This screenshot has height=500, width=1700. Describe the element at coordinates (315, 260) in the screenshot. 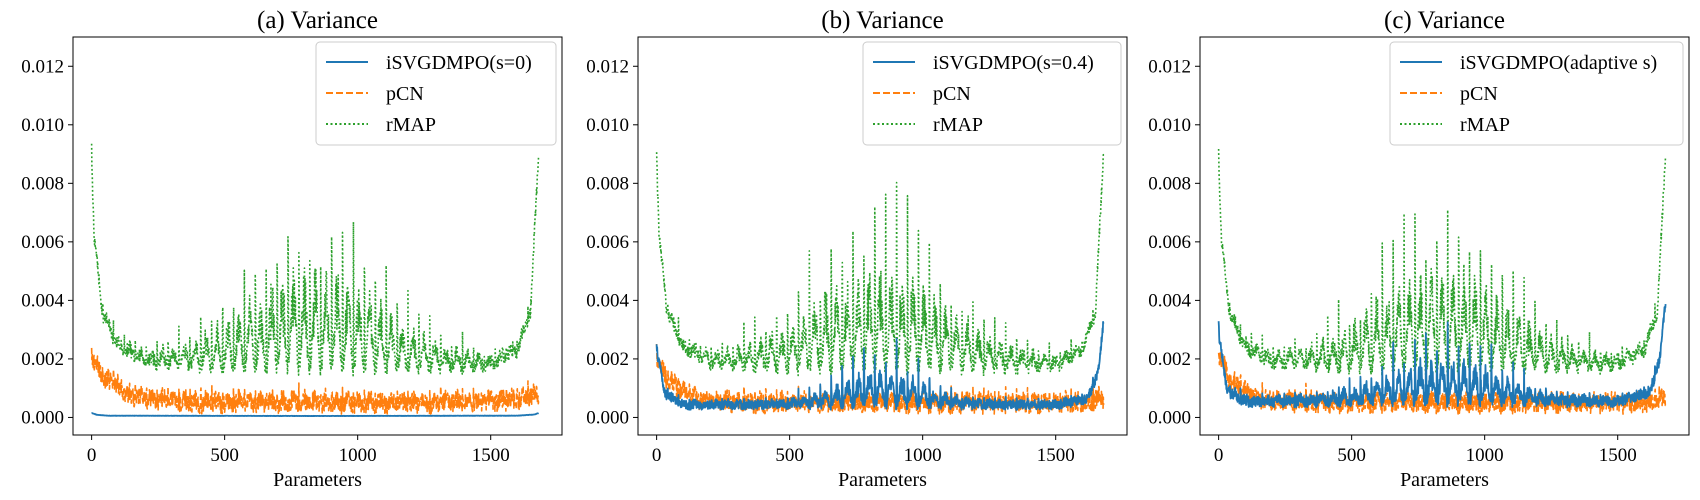

I see `panel-a-series-rmap-line` at that location.